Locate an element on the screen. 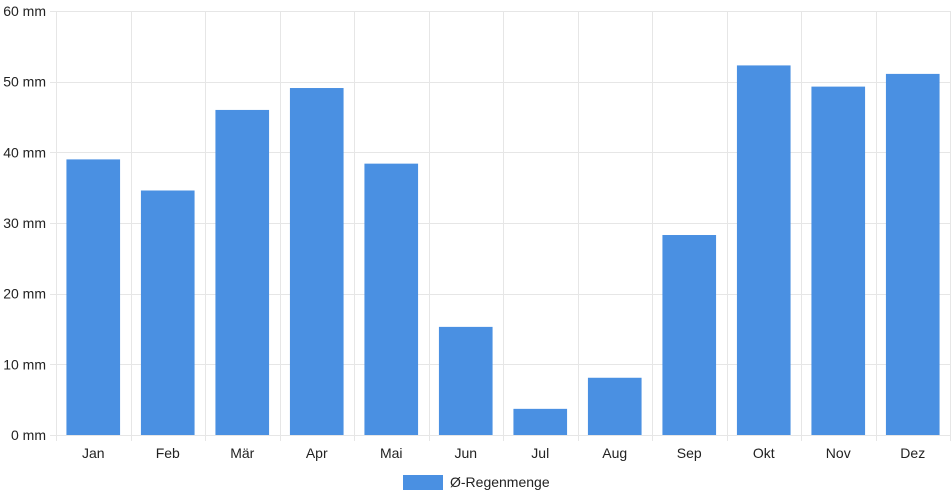 This screenshot has height=500, width=952. legend-label: Ø-Regenmenge is located at coordinates (500, 482).